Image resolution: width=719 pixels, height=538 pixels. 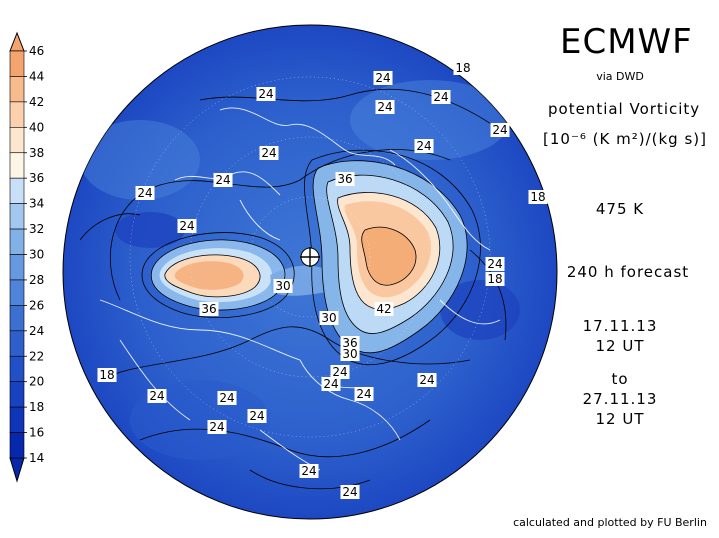 I want to click on colorbar: 46 44 42 40 38 36 34 32 30 28 26 24 22 20 18 16 14, so click(x=26, y=257).